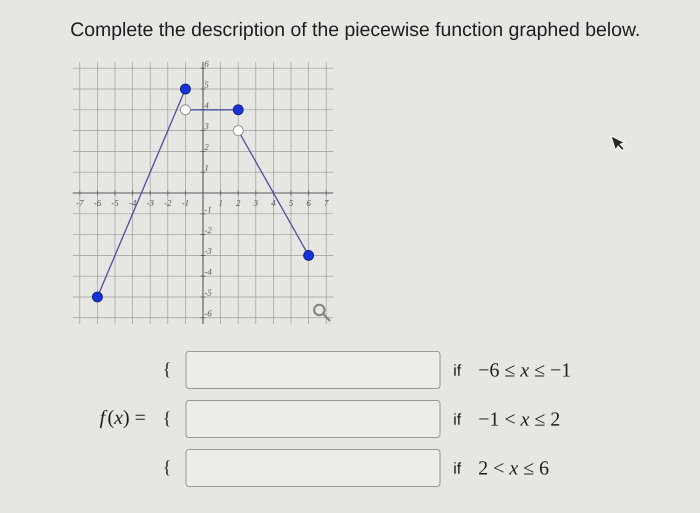  I want to click on x-tick-label: 5, so click(290, 203).